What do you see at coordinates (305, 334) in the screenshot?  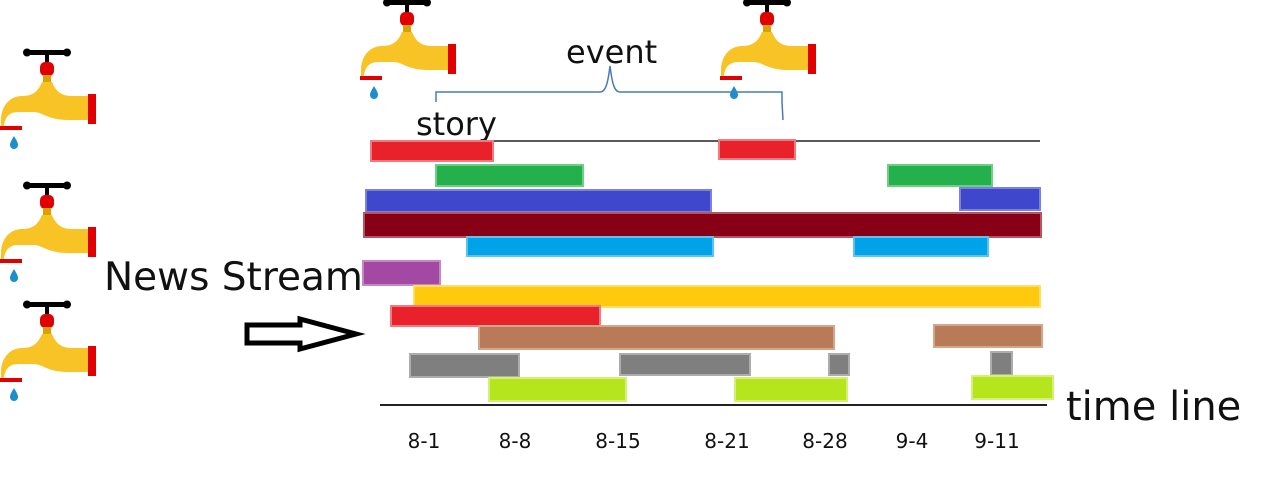 I see `right-arrow-icon` at bounding box center [305, 334].